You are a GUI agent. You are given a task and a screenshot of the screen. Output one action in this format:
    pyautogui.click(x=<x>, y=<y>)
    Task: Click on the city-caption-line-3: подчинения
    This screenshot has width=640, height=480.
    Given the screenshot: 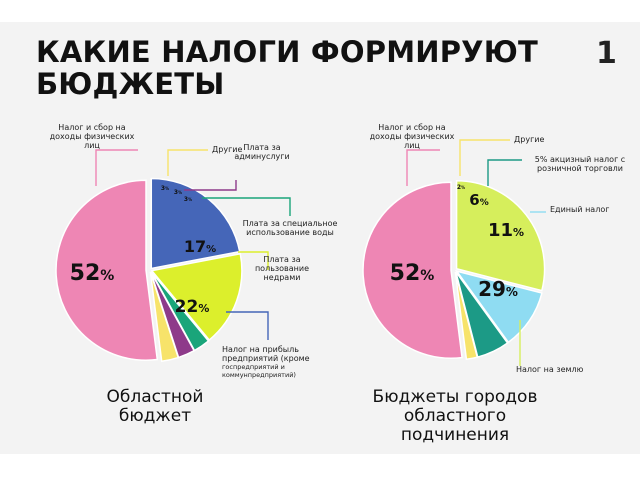 What is the action you would take?
    pyautogui.click(x=455, y=435)
    